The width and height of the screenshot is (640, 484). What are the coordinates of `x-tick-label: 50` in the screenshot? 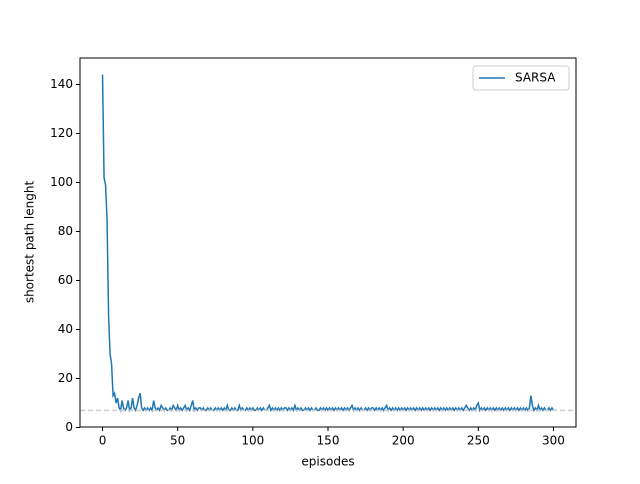 It's located at (177, 441).